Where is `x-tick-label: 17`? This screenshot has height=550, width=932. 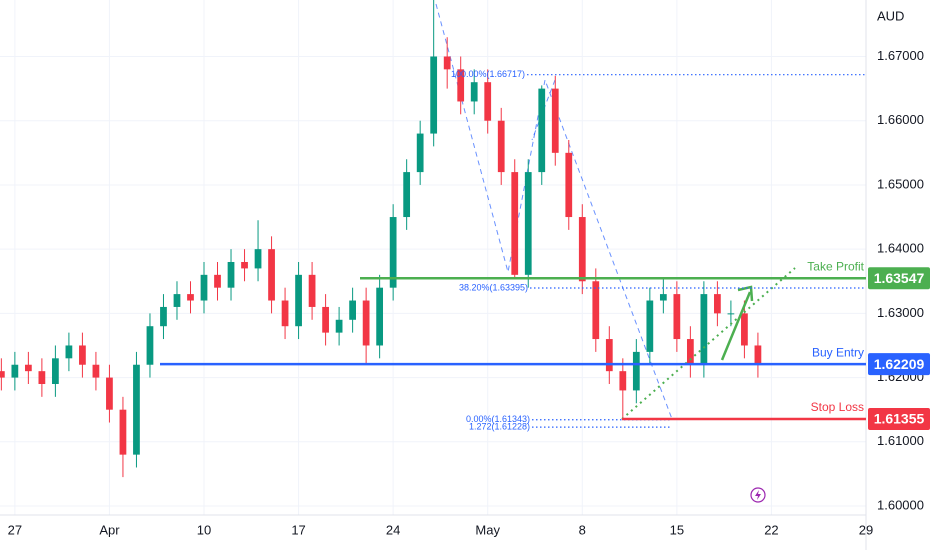 x-tick-label: 17 is located at coordinates (298, 529).